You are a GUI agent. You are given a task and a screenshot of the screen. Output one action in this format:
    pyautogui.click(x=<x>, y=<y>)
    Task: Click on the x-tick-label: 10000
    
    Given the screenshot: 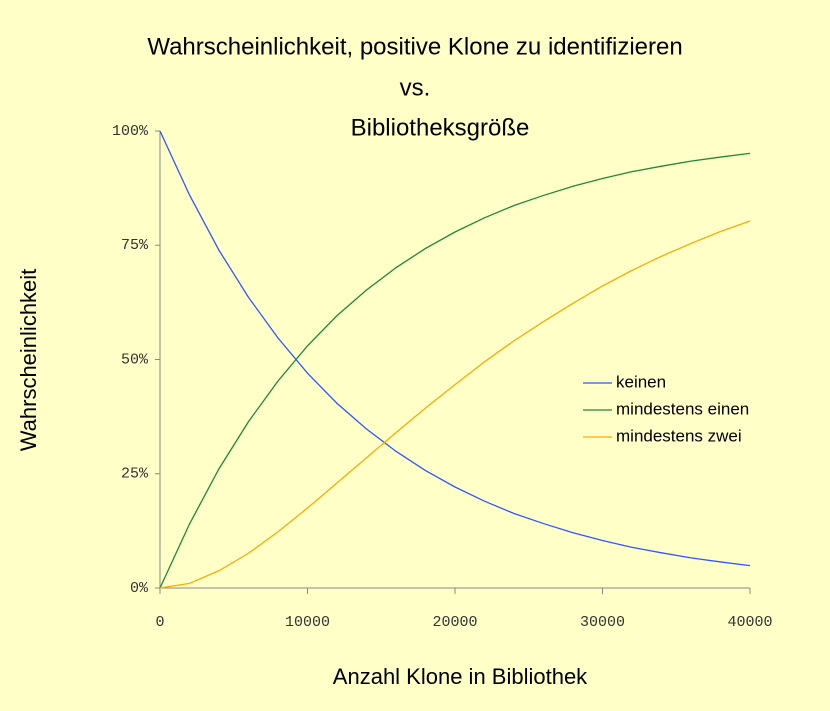 What is the action you would take?
    pyautogui.click(x=307, y=622)
    